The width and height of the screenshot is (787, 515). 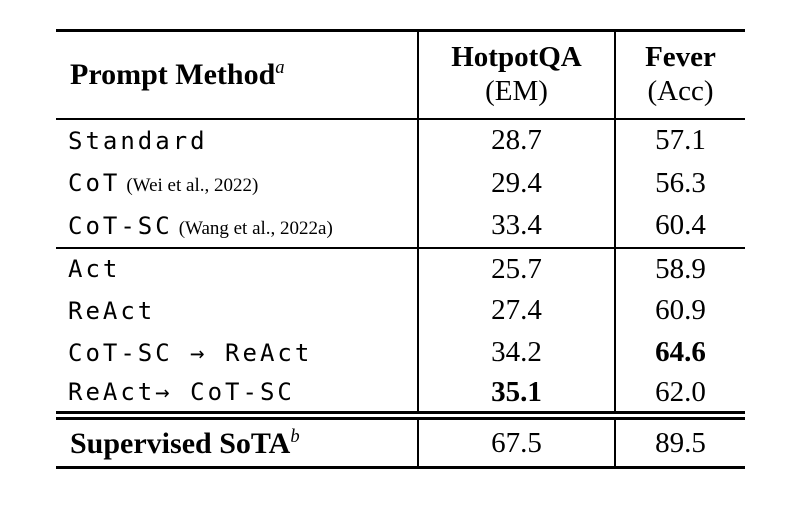 What do you see at coordinates (237, 140) in the screenshot?
I see `method-cell: Standard` at bounding box center [237, 140].